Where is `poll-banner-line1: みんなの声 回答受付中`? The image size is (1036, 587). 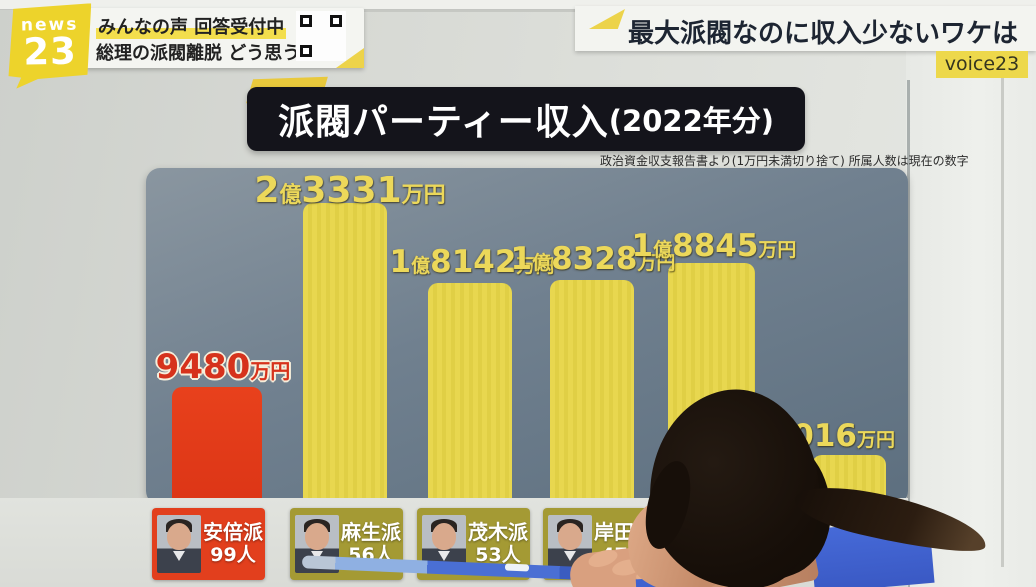
poll-banner-line1: みんなの声 回答受付中 is located at coordinates (191, 26).